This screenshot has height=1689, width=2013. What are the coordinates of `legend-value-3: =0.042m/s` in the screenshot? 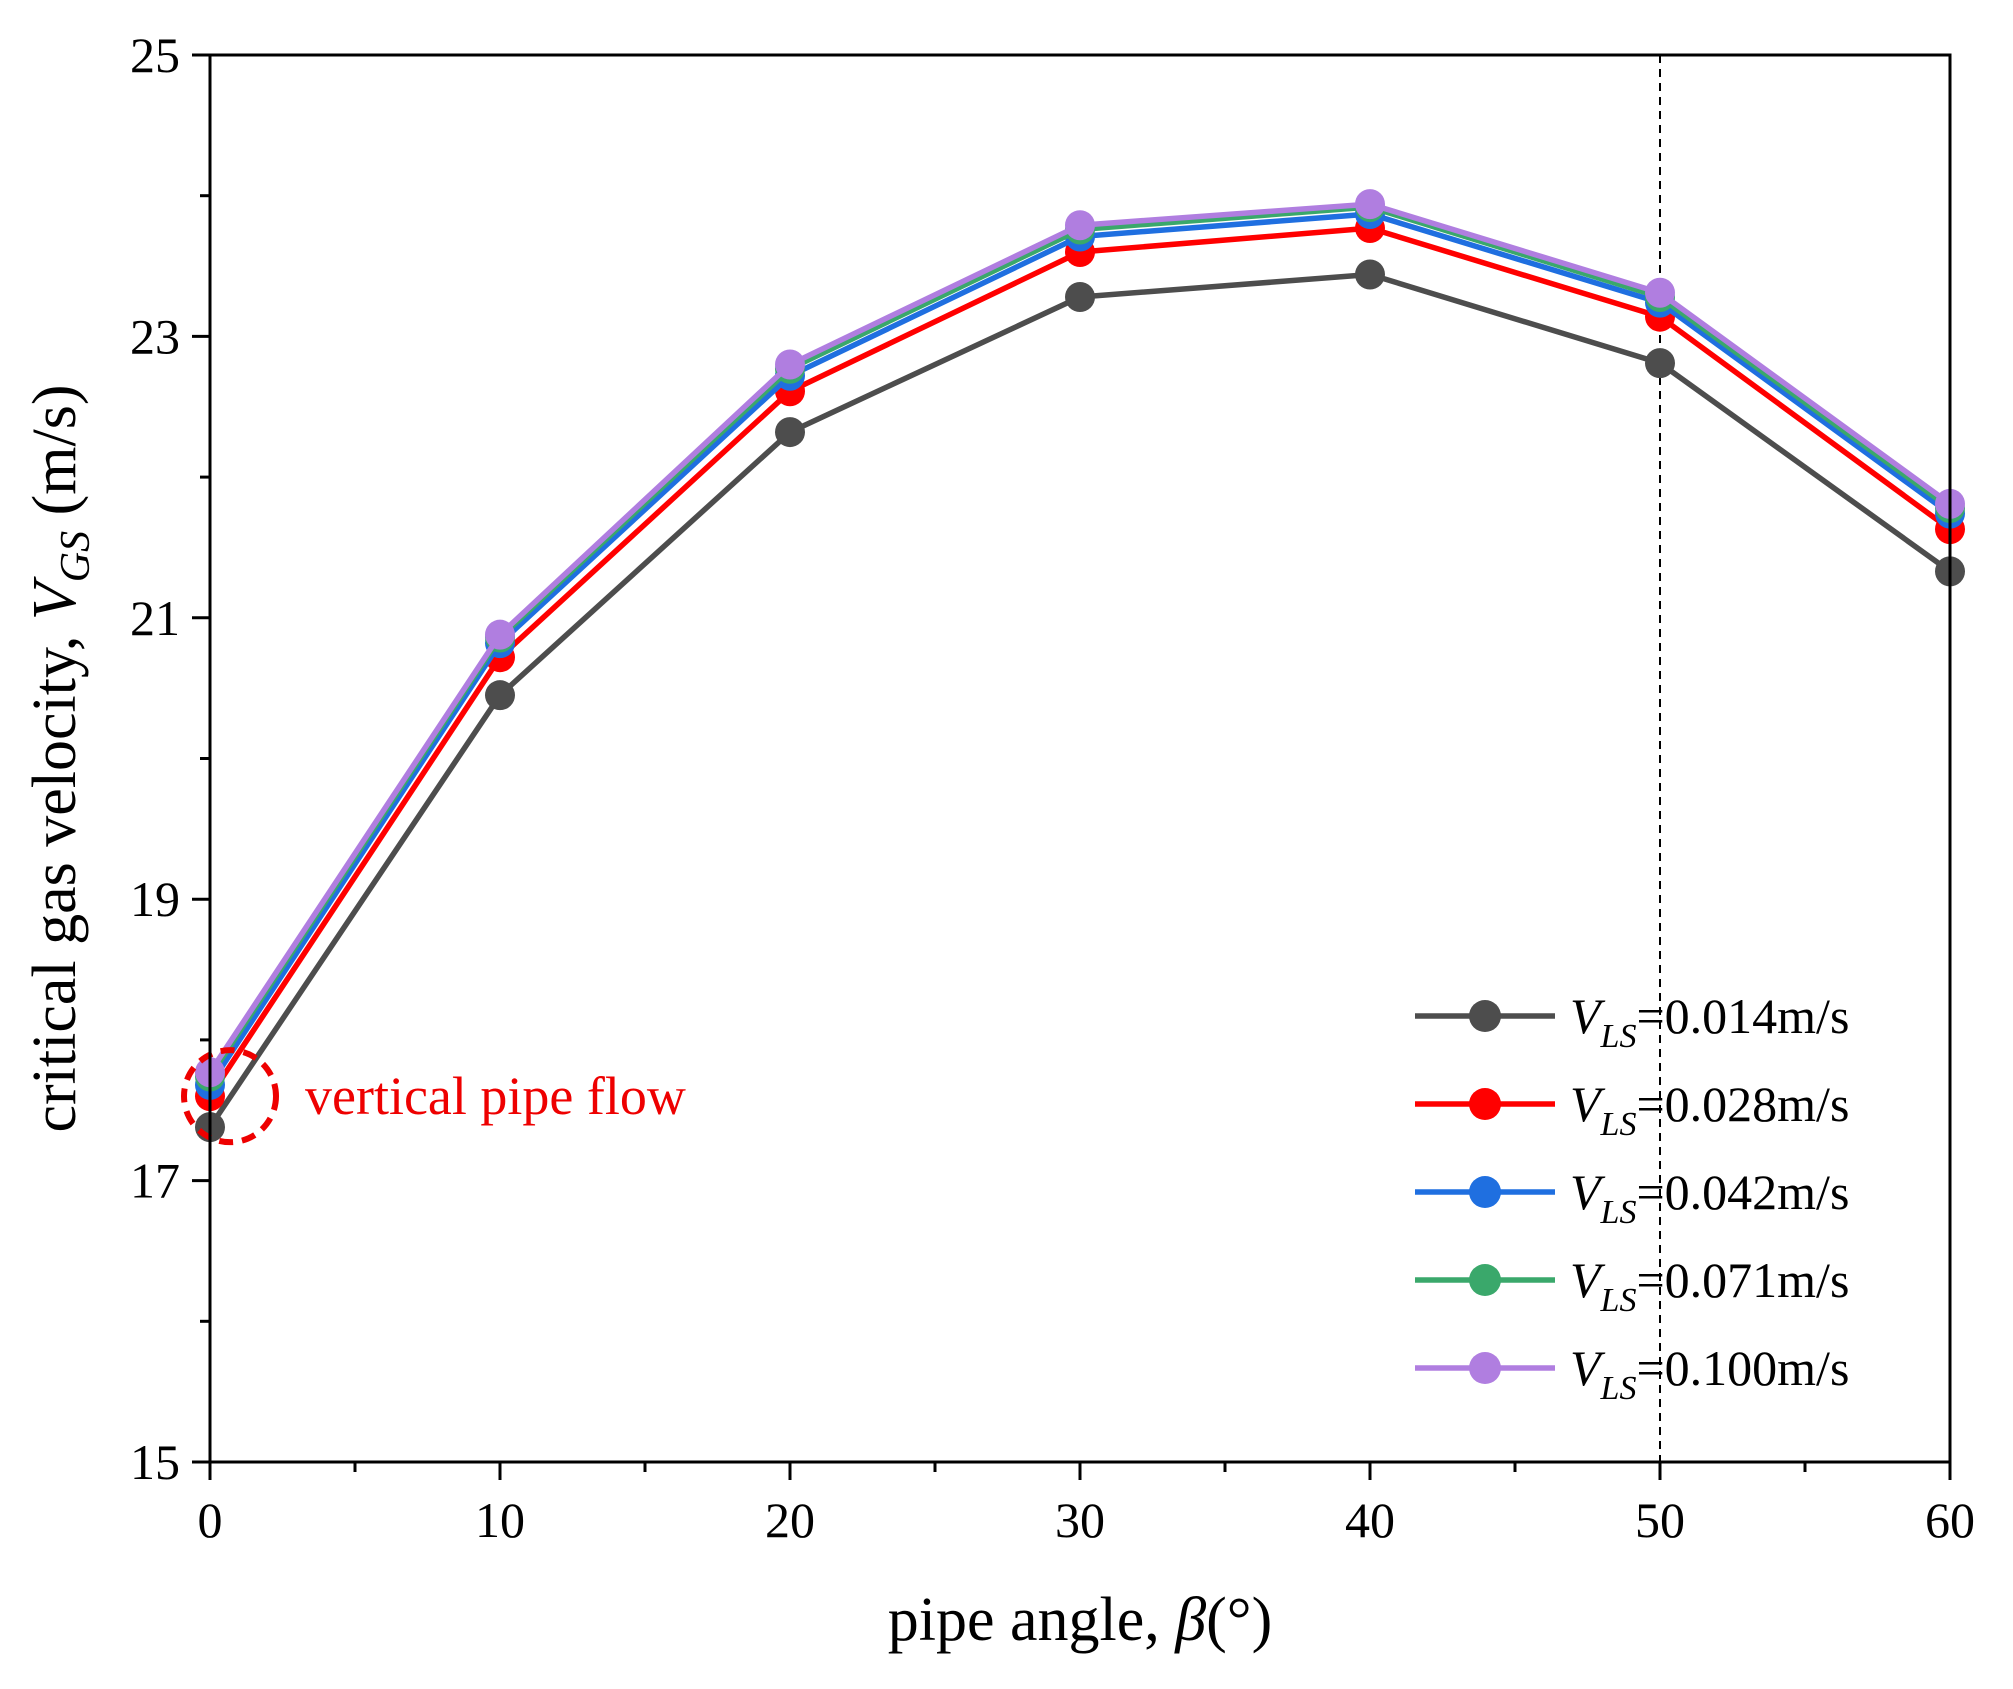 It's located at (1742, 1192).